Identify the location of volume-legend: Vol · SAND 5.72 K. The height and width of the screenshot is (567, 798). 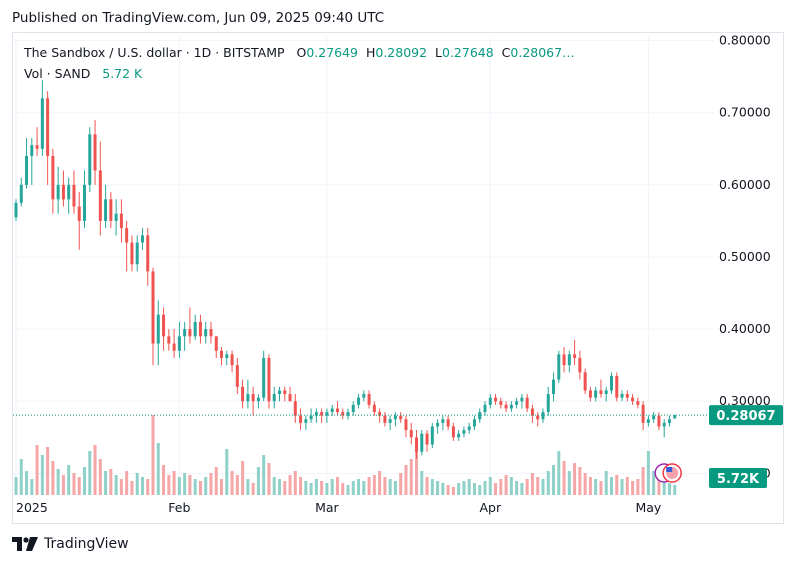
(83, 73).